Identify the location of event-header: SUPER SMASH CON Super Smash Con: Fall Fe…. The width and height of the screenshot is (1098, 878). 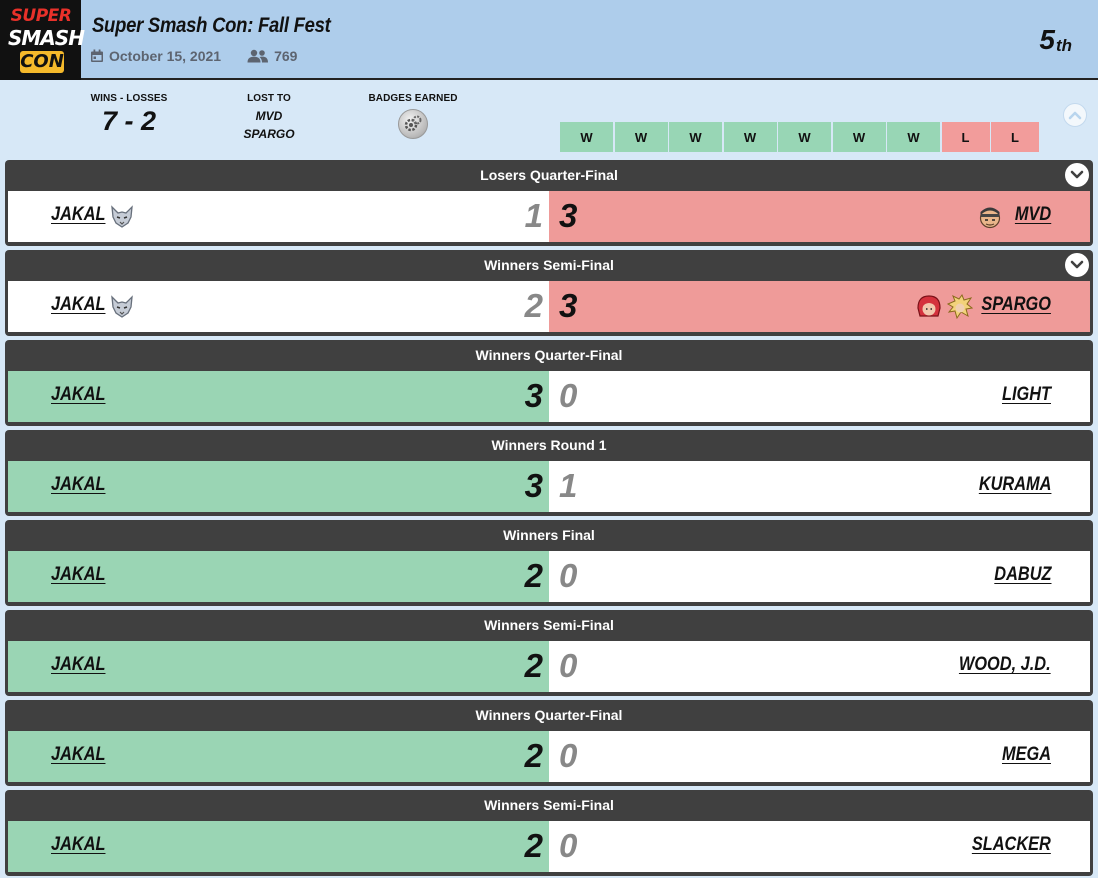
(549, 40).